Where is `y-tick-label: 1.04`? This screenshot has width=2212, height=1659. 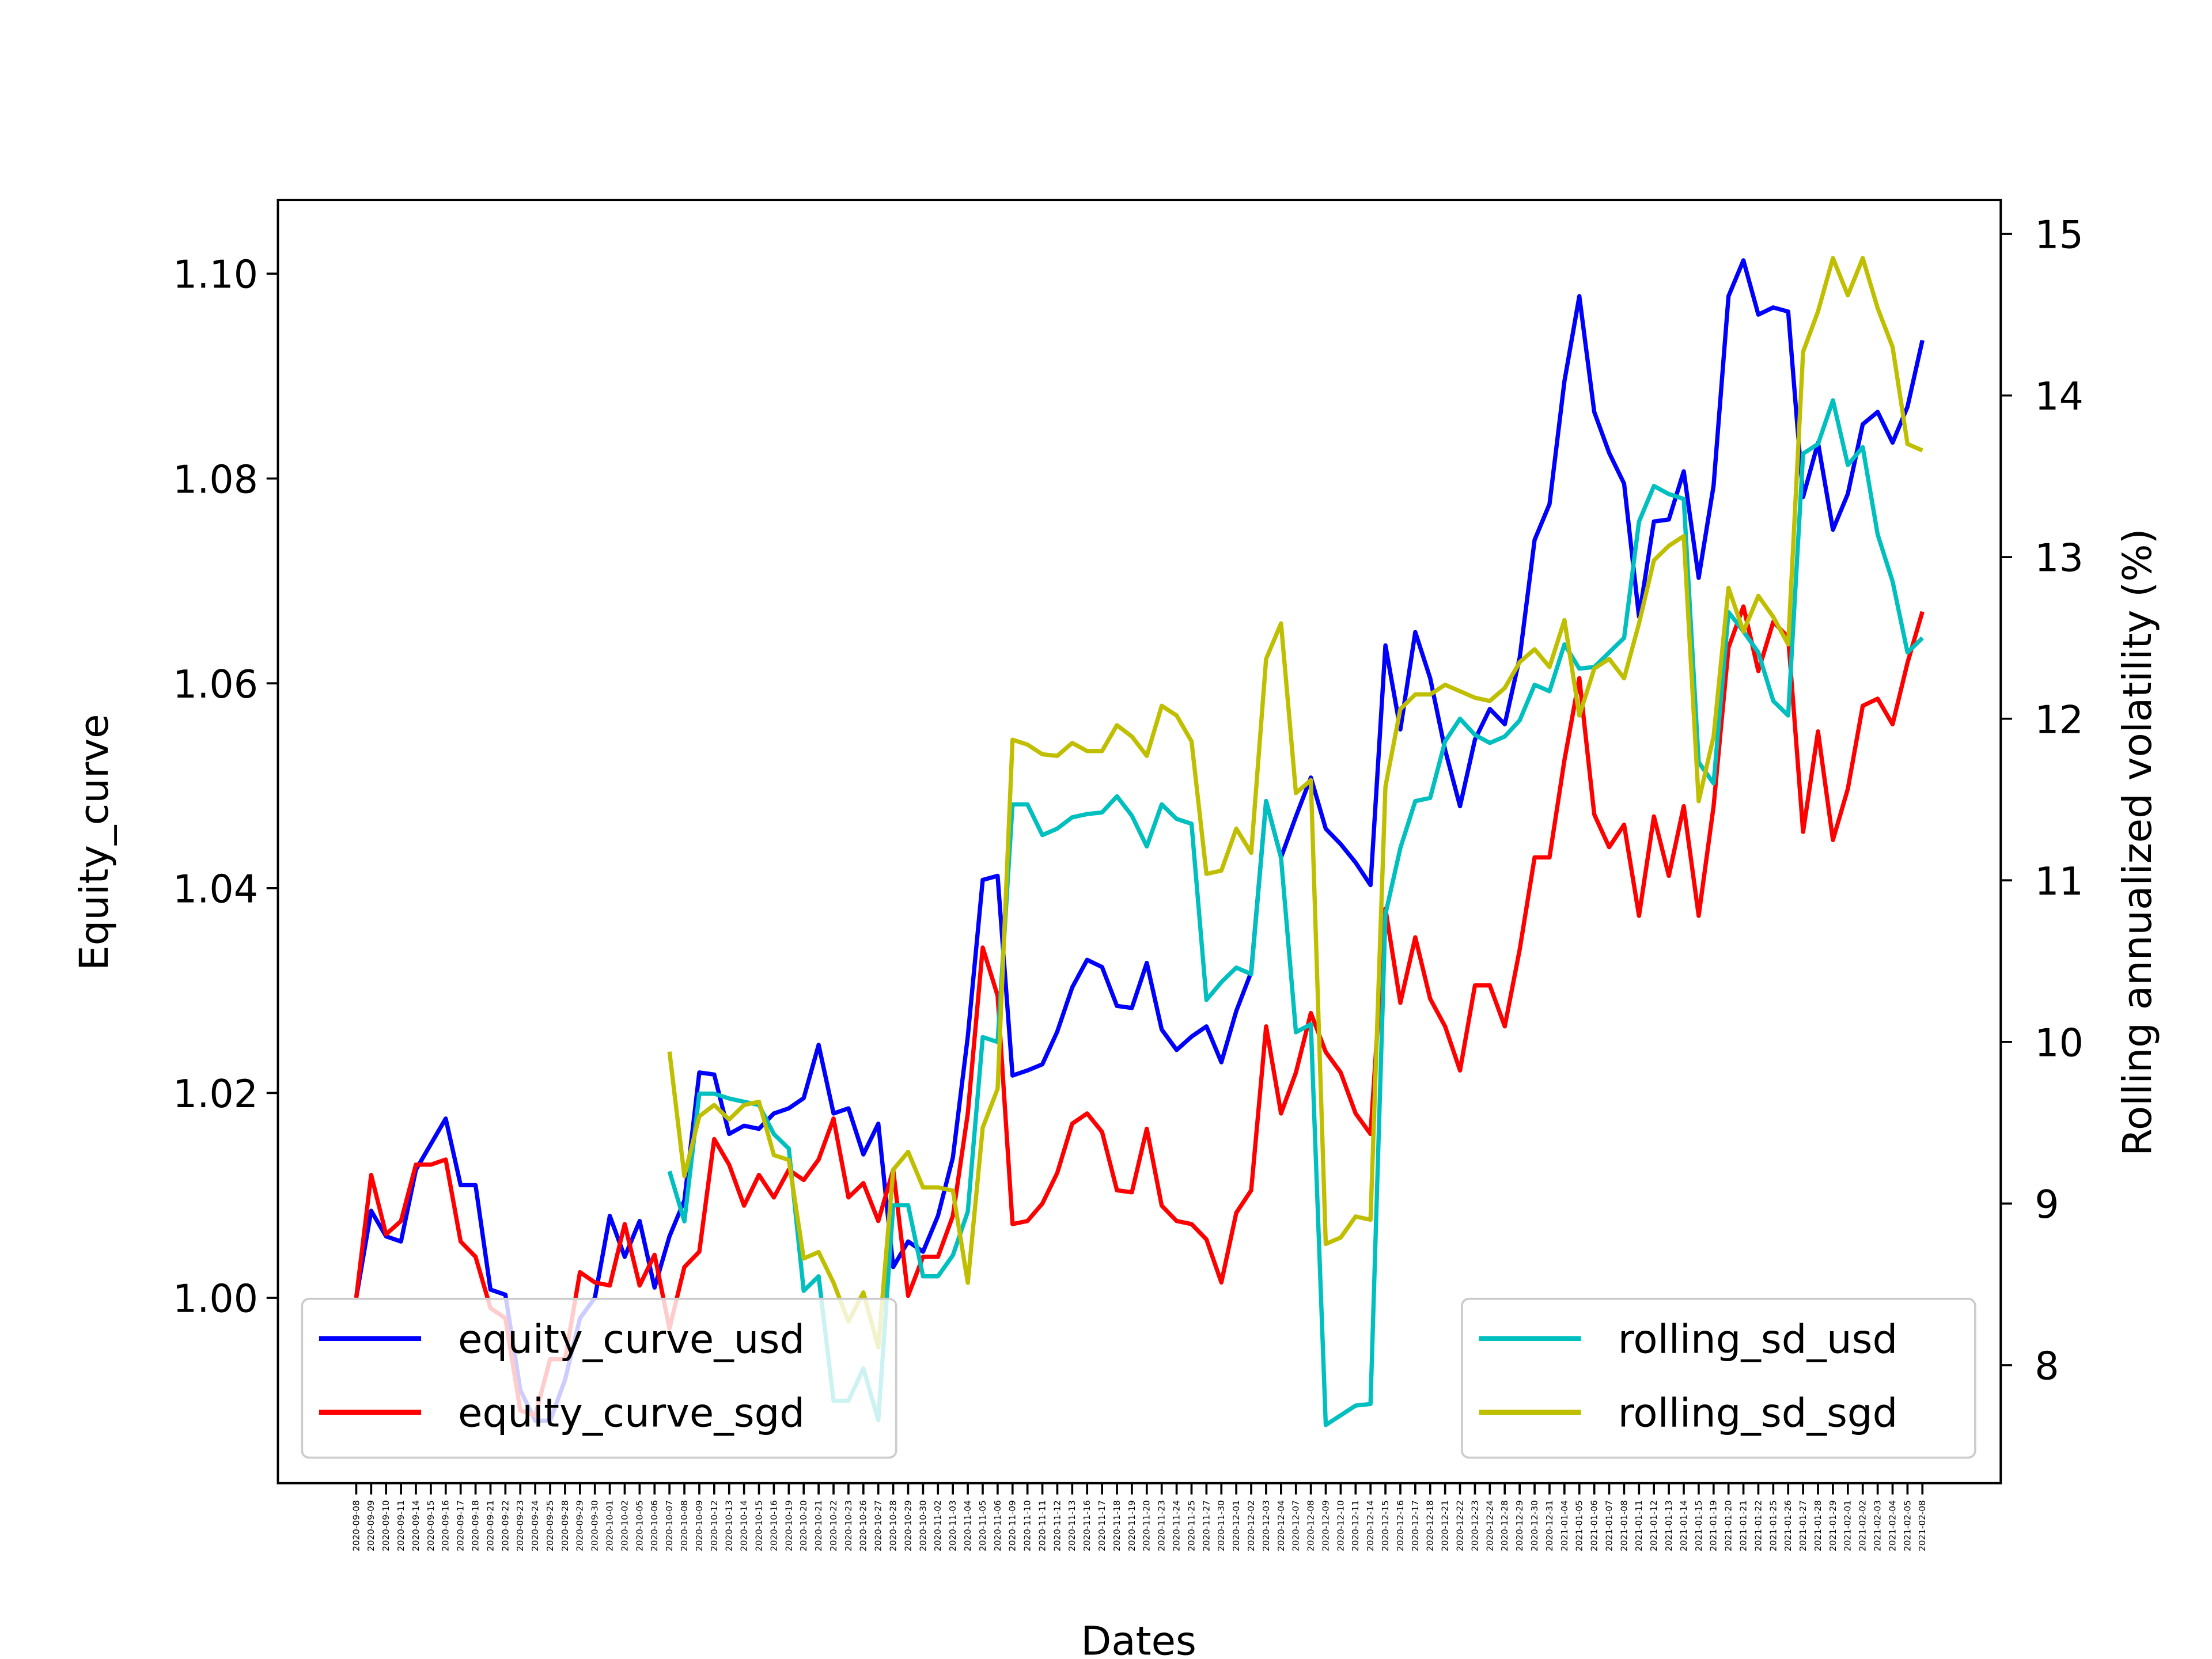 y-tick-label: 1.04 is located at coordinates (215, 888).